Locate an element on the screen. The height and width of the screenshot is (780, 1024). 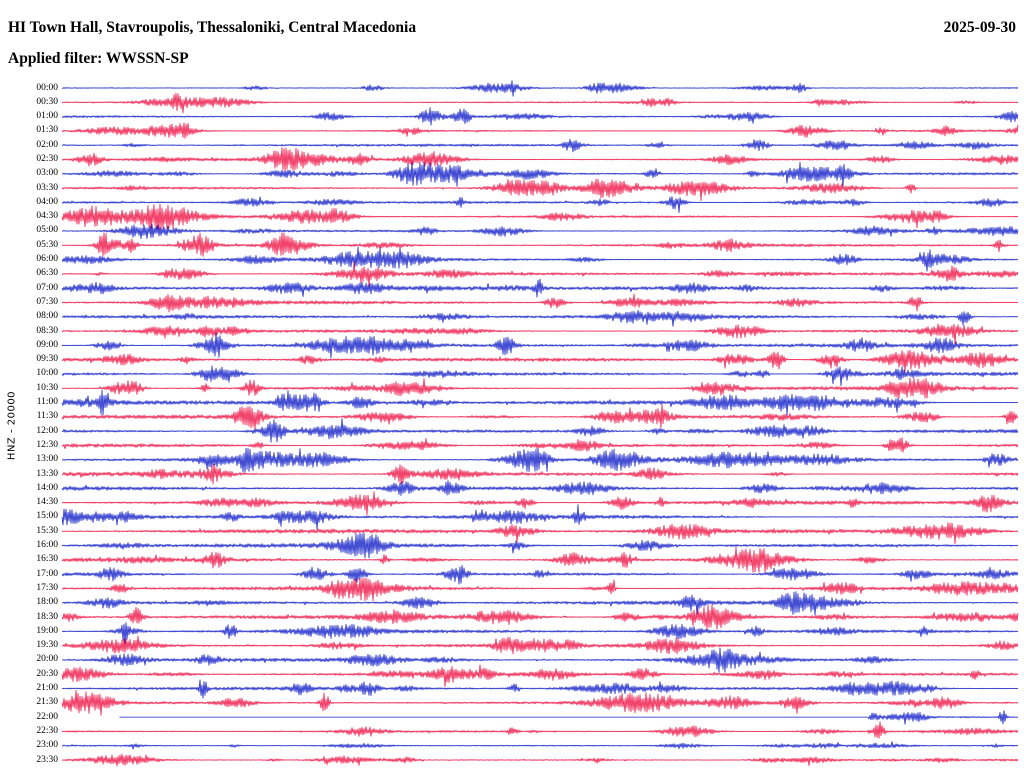
trace-row-08:00 is located at coordinates (540, 318).